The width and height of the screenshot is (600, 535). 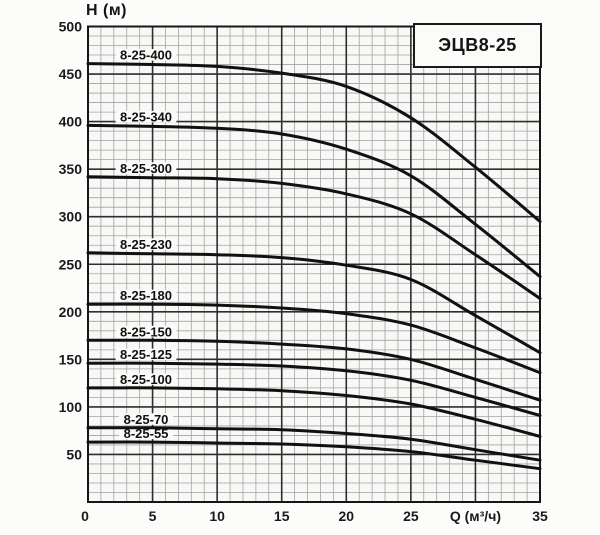 I want to click on y-tick-label: 50, so click(x=74, y=454).